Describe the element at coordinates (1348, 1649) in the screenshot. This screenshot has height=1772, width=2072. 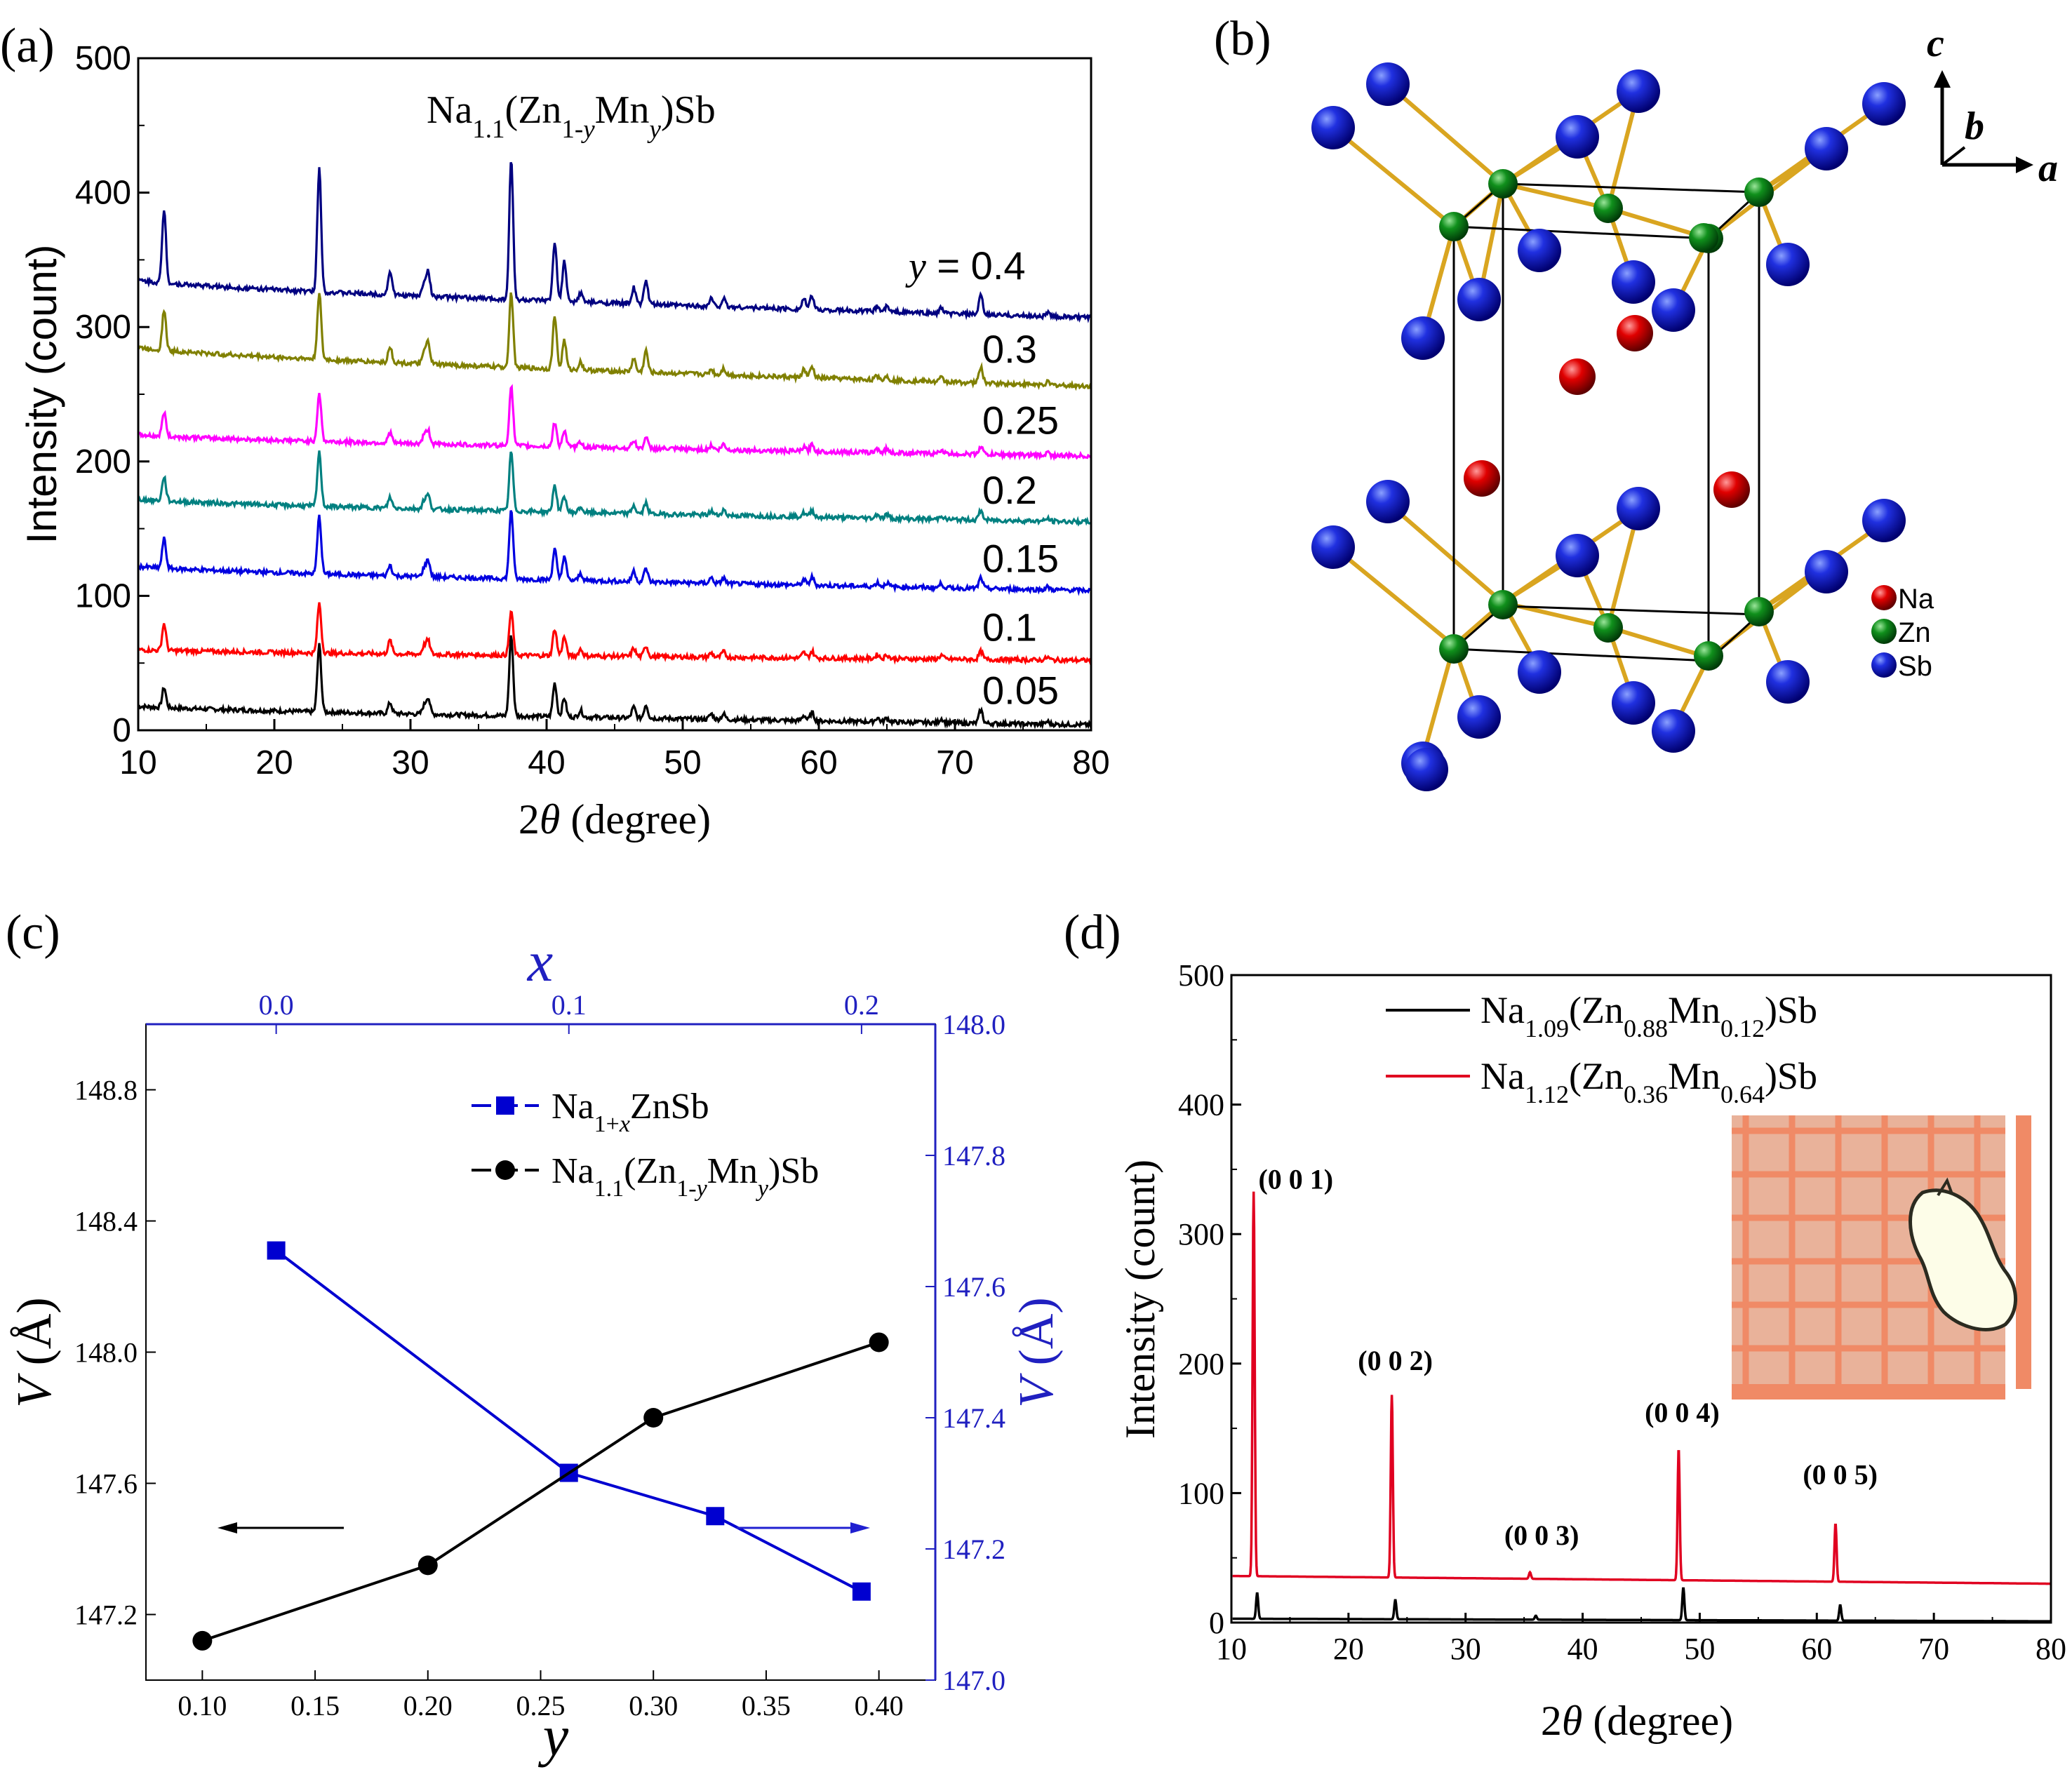
I see `x-tick-label-d: 20` at that location.